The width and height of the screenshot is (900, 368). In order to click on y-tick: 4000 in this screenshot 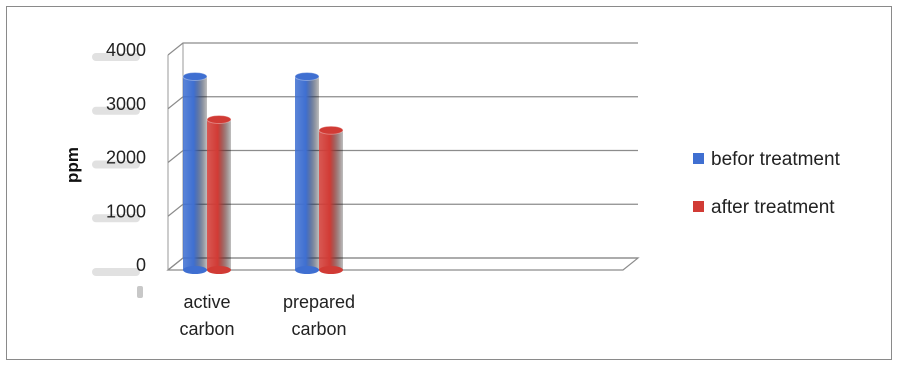, I will do `click(119, 50)`.